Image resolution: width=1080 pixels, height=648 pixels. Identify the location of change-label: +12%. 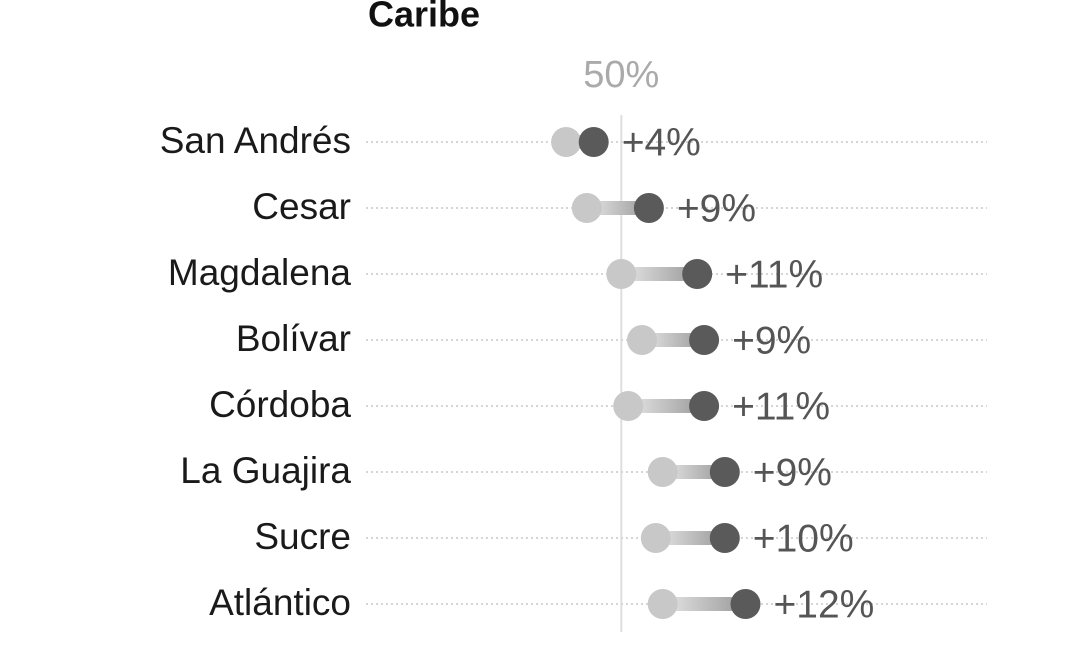
(824, 604).